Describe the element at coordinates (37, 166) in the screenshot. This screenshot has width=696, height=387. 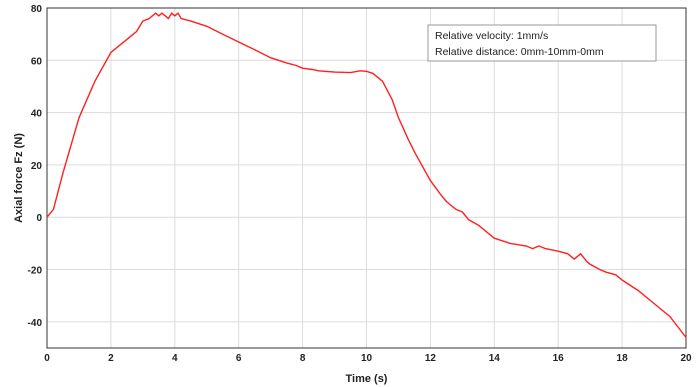
I see `y-tick-label: 20` at that location.